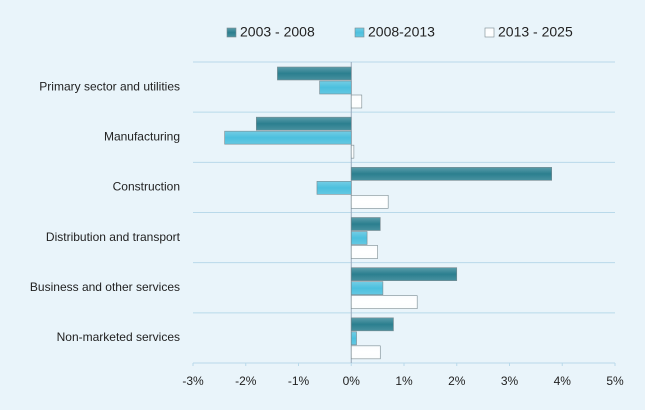  I want to click on legend-label: 2013 - 2025, so click(535, 32).